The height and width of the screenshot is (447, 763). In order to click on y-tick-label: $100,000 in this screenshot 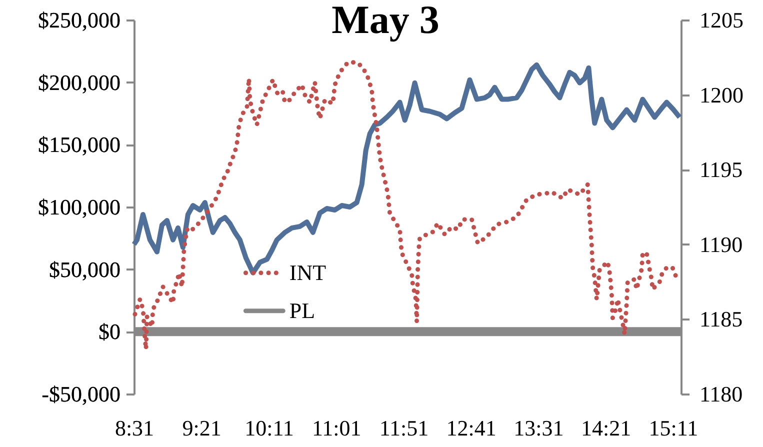, I will do `click(79, 207)`.